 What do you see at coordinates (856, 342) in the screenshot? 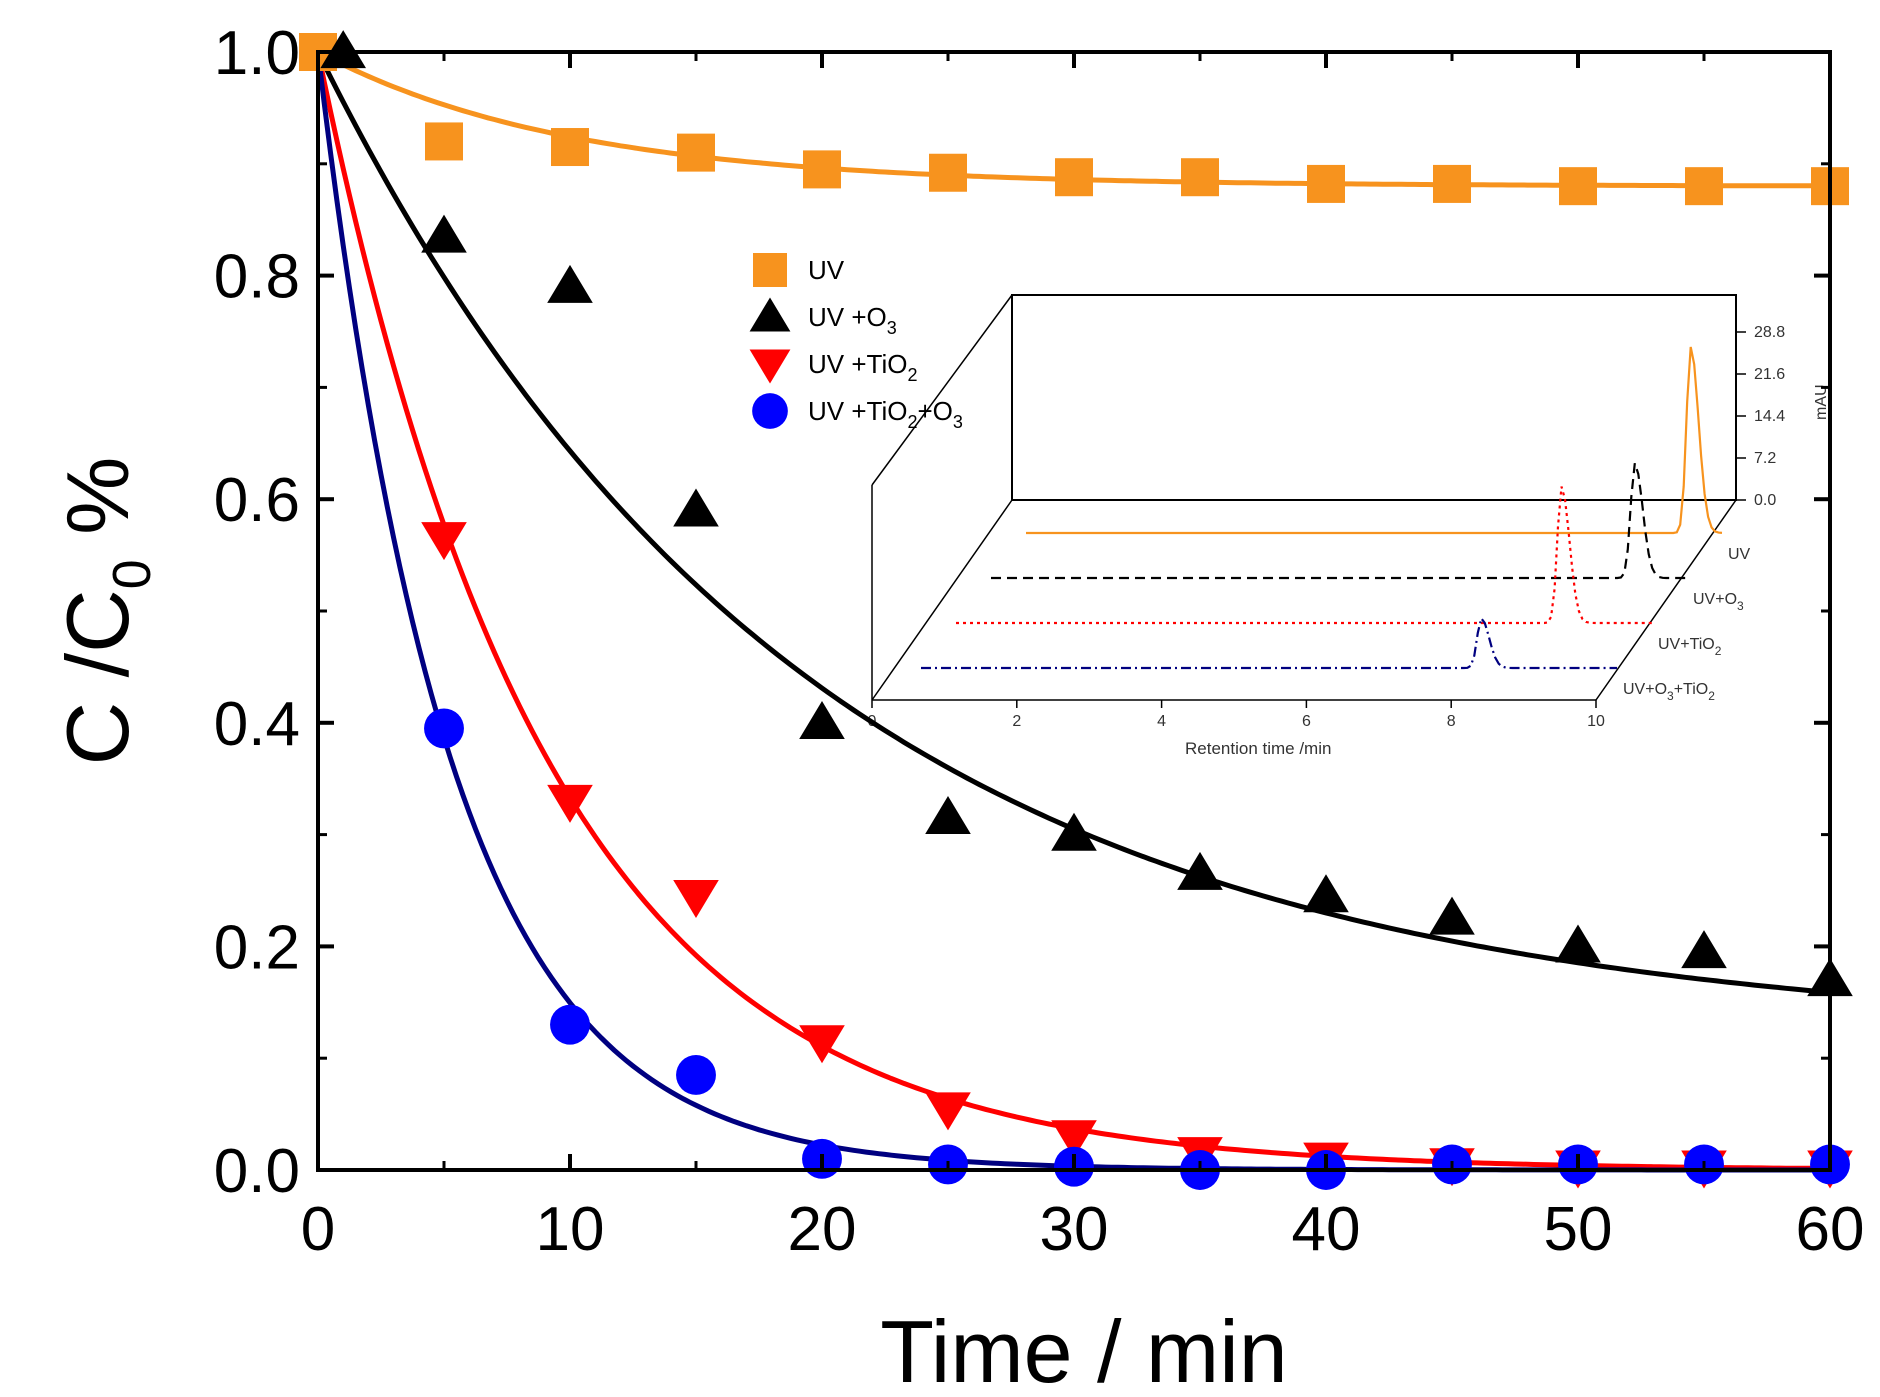
I see `legend: UV UV +O3 UV +TiO2 UV +TiO2+O3` at bounding box center [856, 342].